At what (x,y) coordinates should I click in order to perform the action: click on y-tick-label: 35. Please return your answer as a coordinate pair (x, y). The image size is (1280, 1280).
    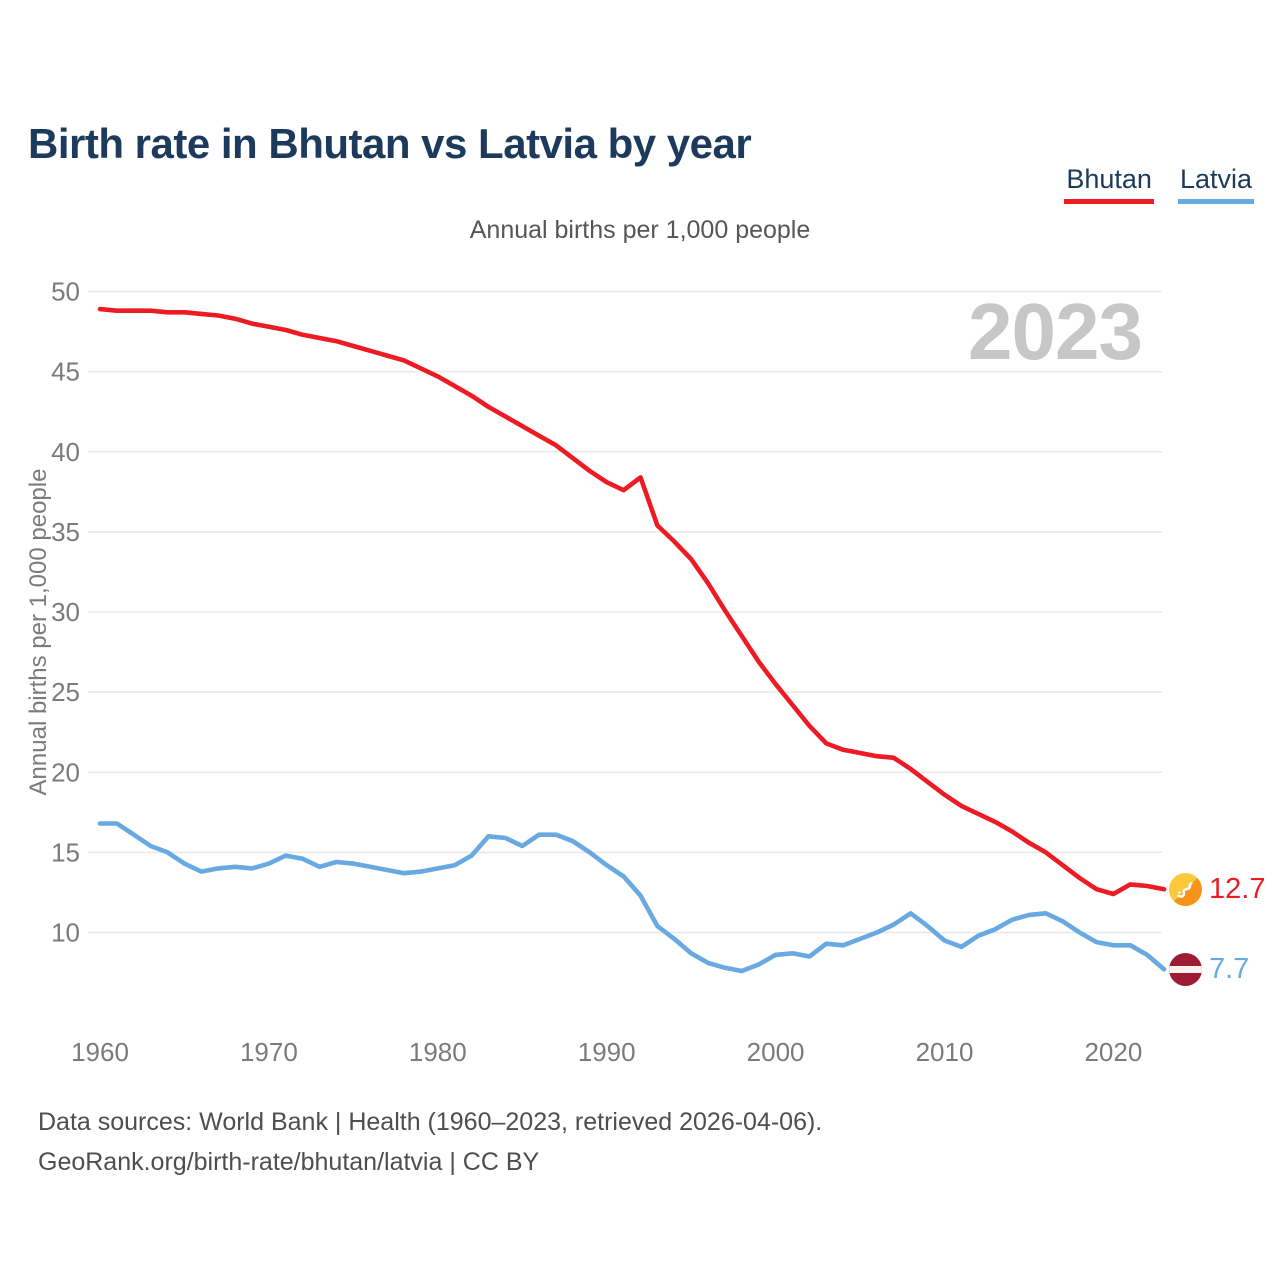
    Looking at the image, I should click on (65, 532).